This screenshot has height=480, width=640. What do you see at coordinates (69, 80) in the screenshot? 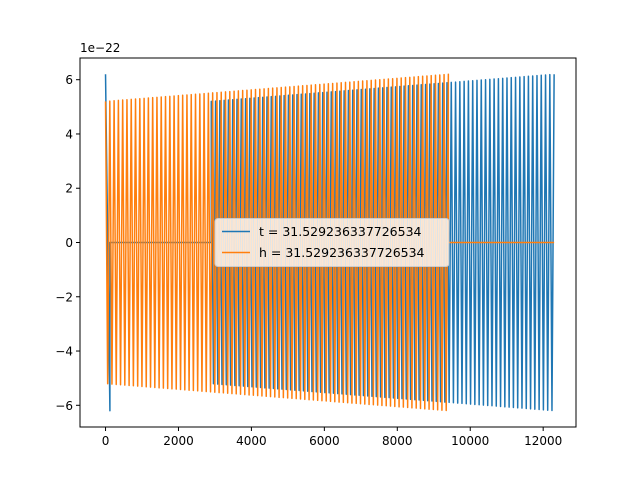
I see `y-tick-label: 6` at bounding box center [69, 80].